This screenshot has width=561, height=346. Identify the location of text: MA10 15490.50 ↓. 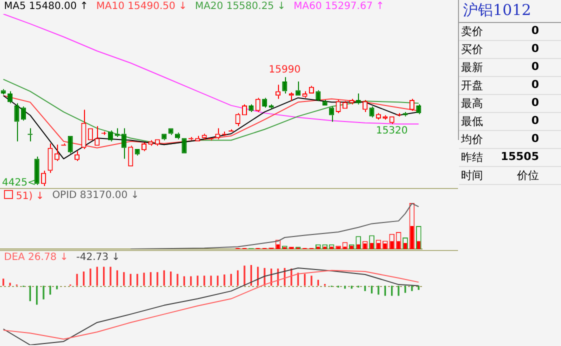
(141, 6).